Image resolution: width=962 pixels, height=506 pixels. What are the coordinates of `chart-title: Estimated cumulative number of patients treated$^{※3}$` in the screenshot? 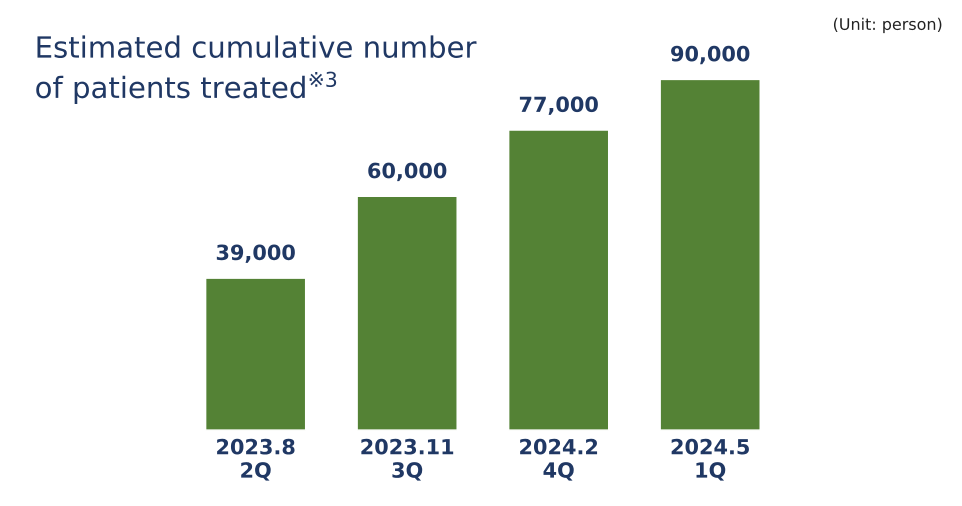 It's located at (256, 69).